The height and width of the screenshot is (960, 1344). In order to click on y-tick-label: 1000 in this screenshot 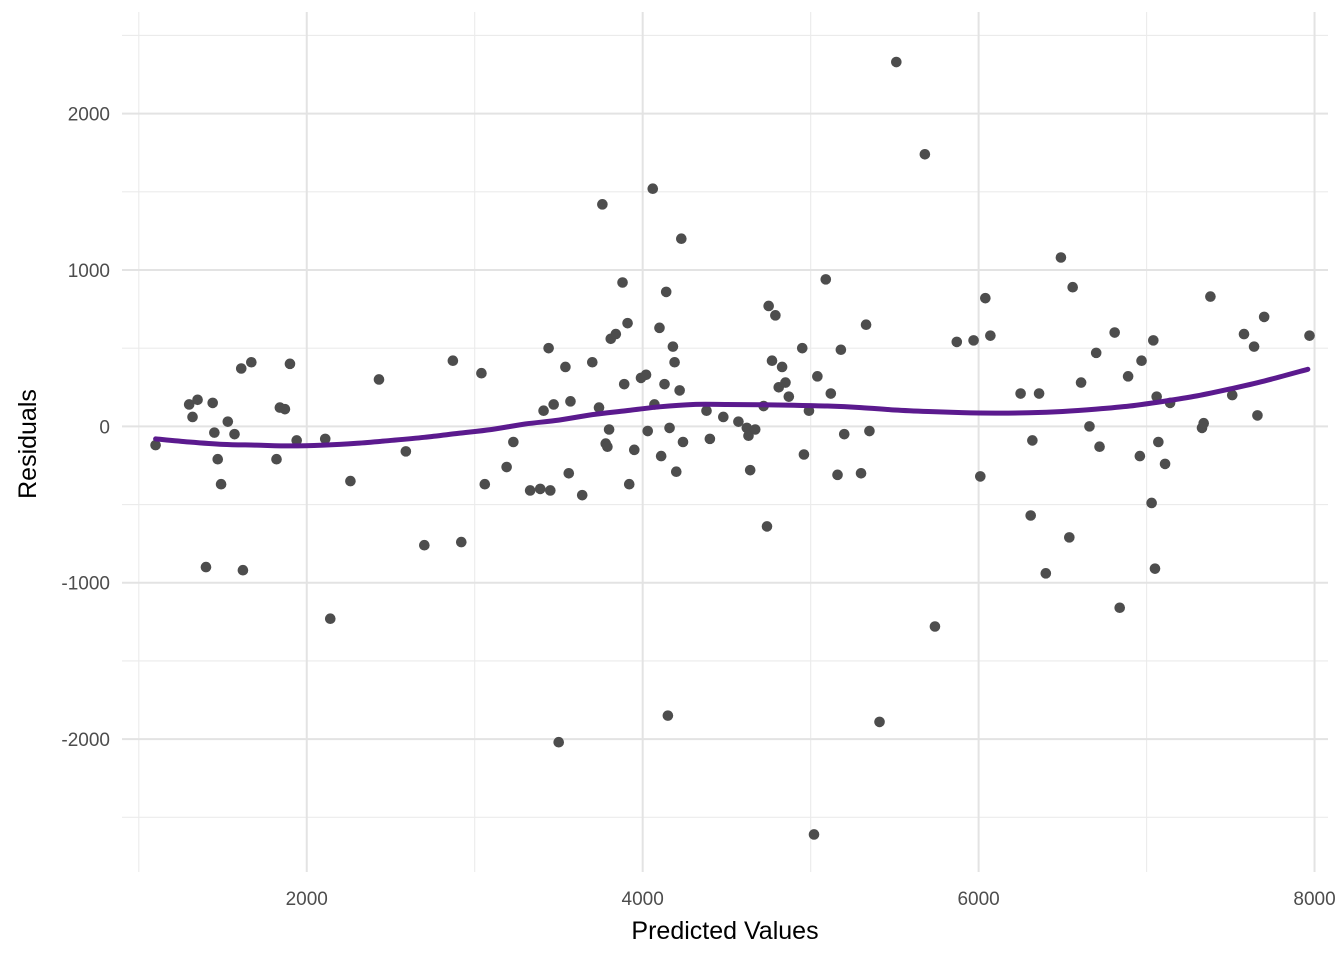, I will do `click(89, 271)`.